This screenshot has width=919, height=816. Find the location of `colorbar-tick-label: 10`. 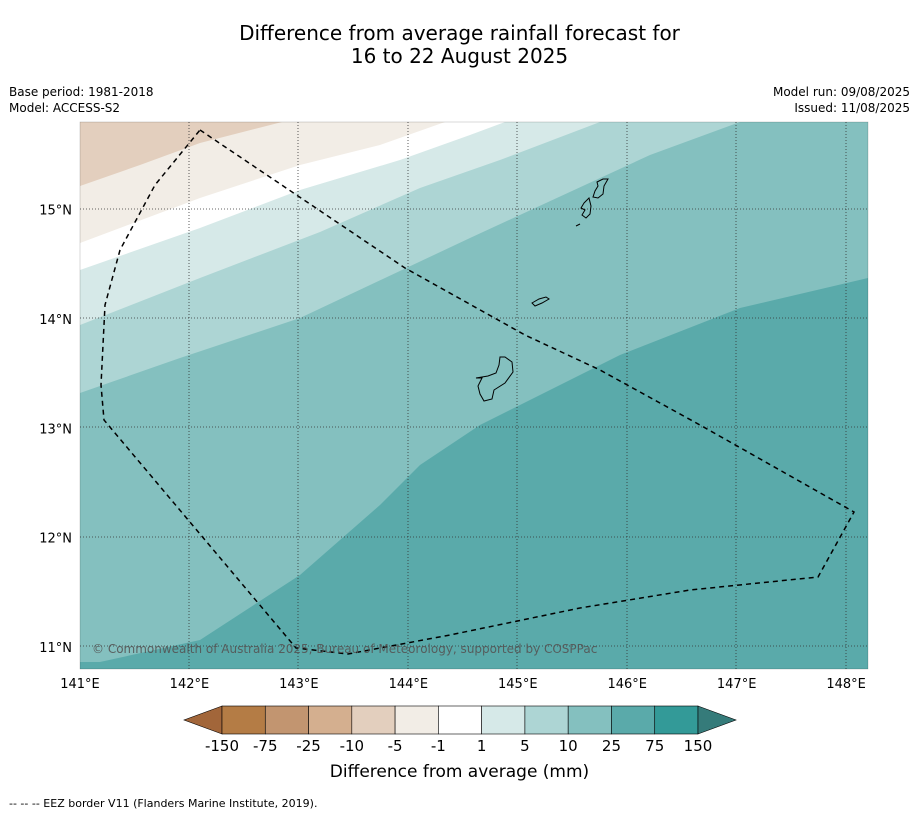

colorbar-tick-label: 10 is located at coordinates (568, 746).